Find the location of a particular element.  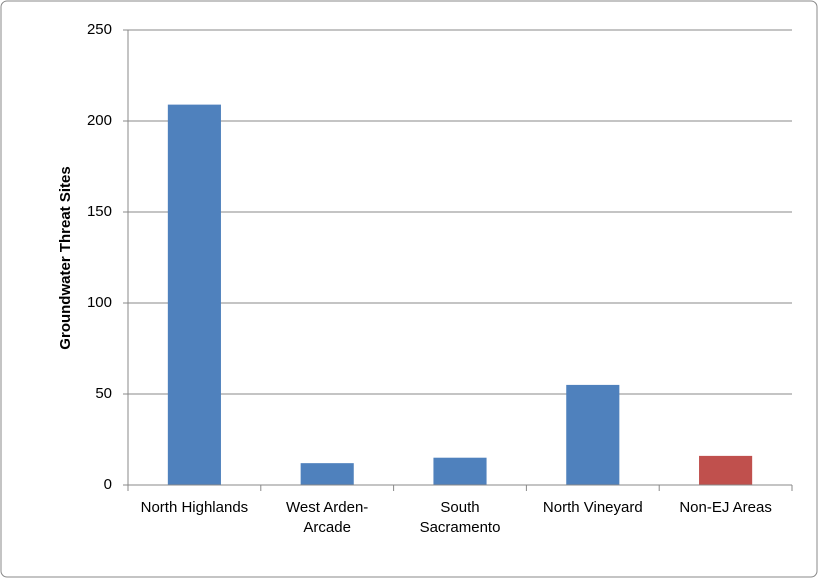

x-tick-label: South Sacramento is located at coordinates (460, 517).